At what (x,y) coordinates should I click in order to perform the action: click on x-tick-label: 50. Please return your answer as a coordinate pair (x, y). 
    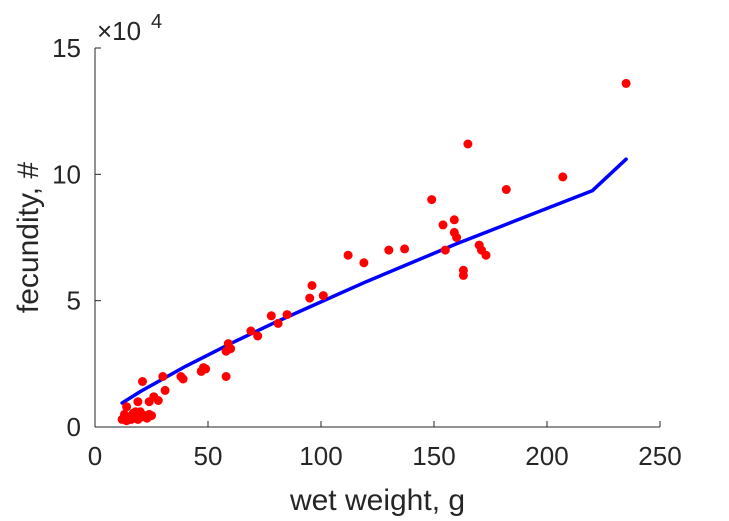
    Looking at the image, I should click on (208, 456).